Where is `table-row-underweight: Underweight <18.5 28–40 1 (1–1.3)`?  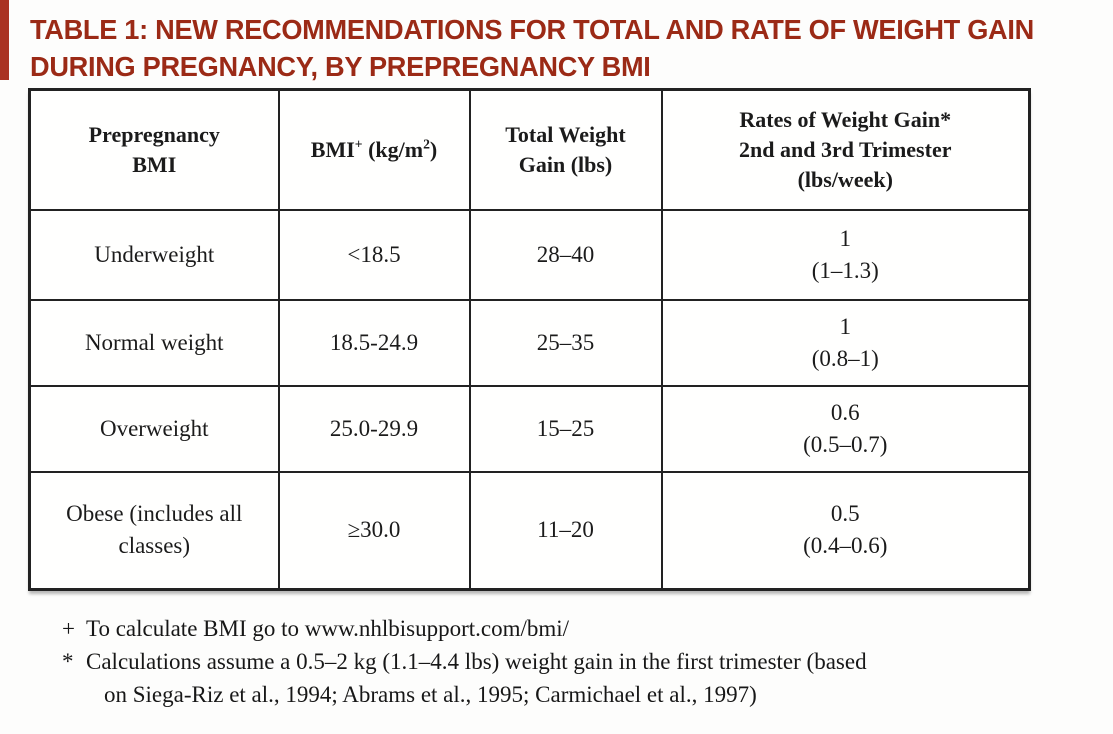 table-row-underweight: Underweight <18.5 28–40 1 (1–1.3) is located at coordinates (529, 254).